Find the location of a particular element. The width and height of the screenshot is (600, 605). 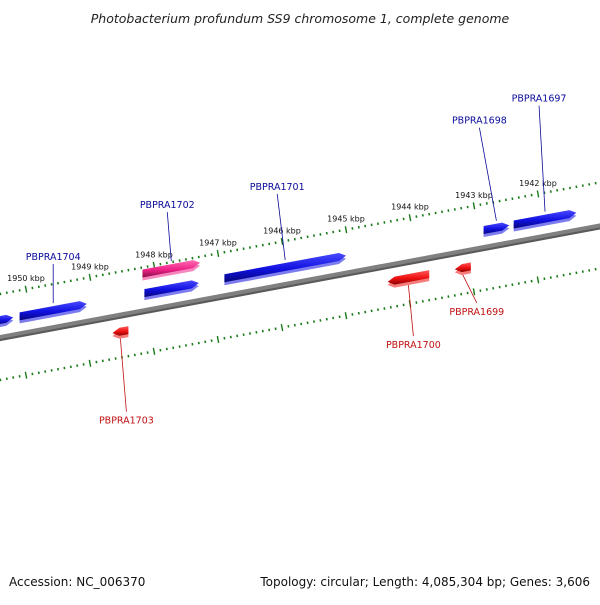

gene-label: PBPRA1703 is located at coordinates (126, 421).